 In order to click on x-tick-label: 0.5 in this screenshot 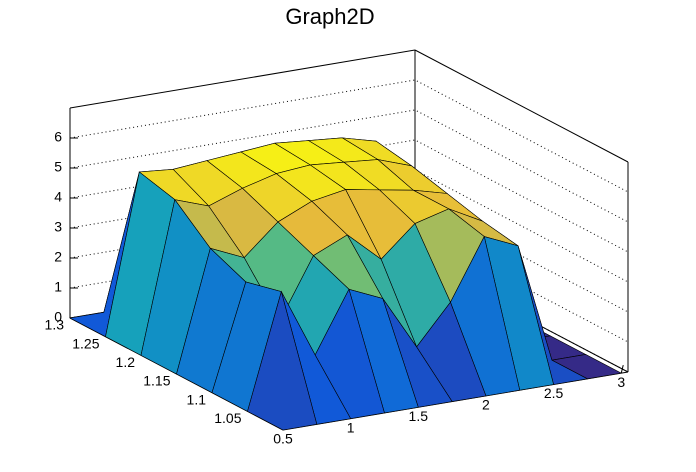, I will do `click(283, 439)`.